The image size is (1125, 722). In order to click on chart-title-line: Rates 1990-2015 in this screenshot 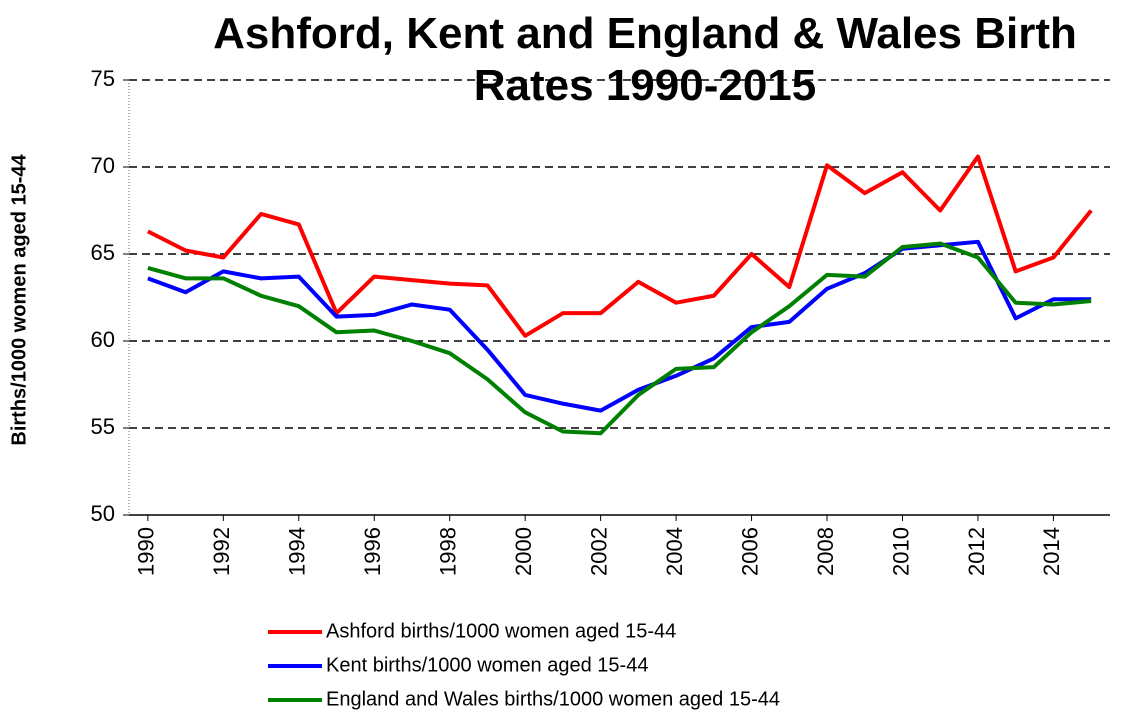, I will do `click(645, 85)`.